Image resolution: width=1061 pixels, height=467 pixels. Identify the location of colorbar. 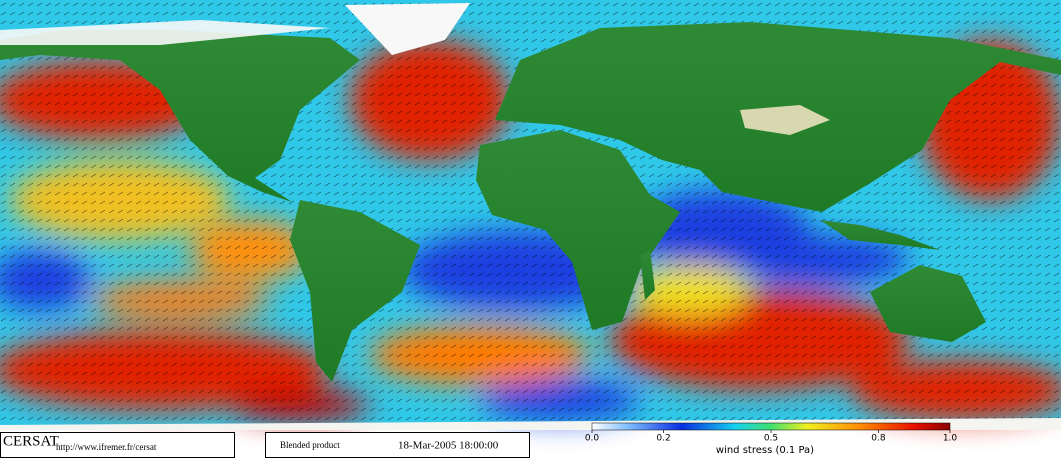
(771, 426).